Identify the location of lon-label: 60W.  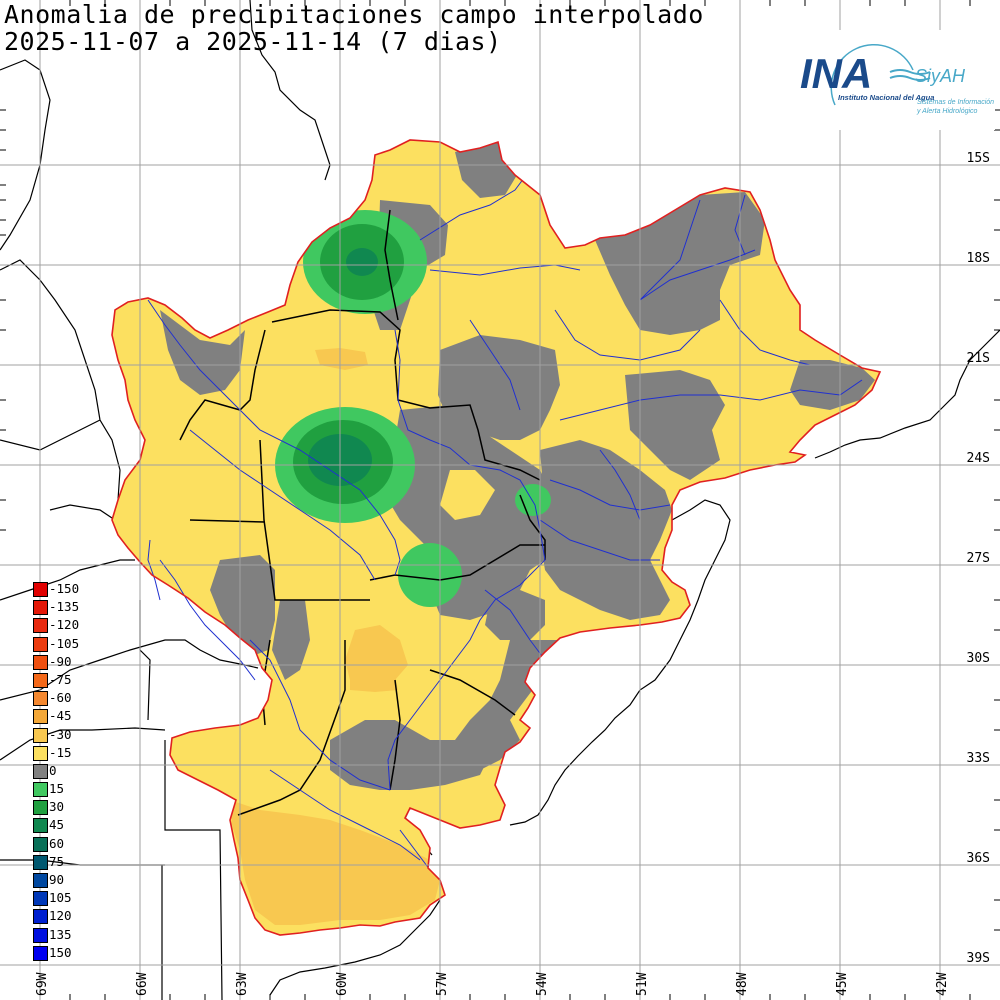
(342, 984).